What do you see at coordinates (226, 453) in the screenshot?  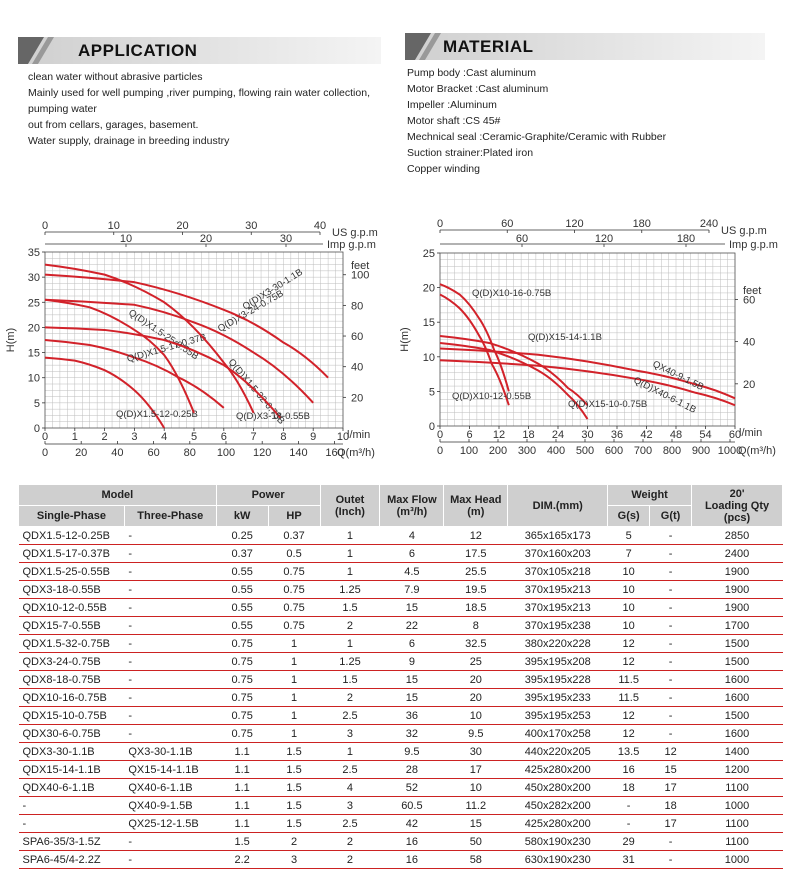 I see `m3h-tick-label: 100` at bounding box center [226, 453].